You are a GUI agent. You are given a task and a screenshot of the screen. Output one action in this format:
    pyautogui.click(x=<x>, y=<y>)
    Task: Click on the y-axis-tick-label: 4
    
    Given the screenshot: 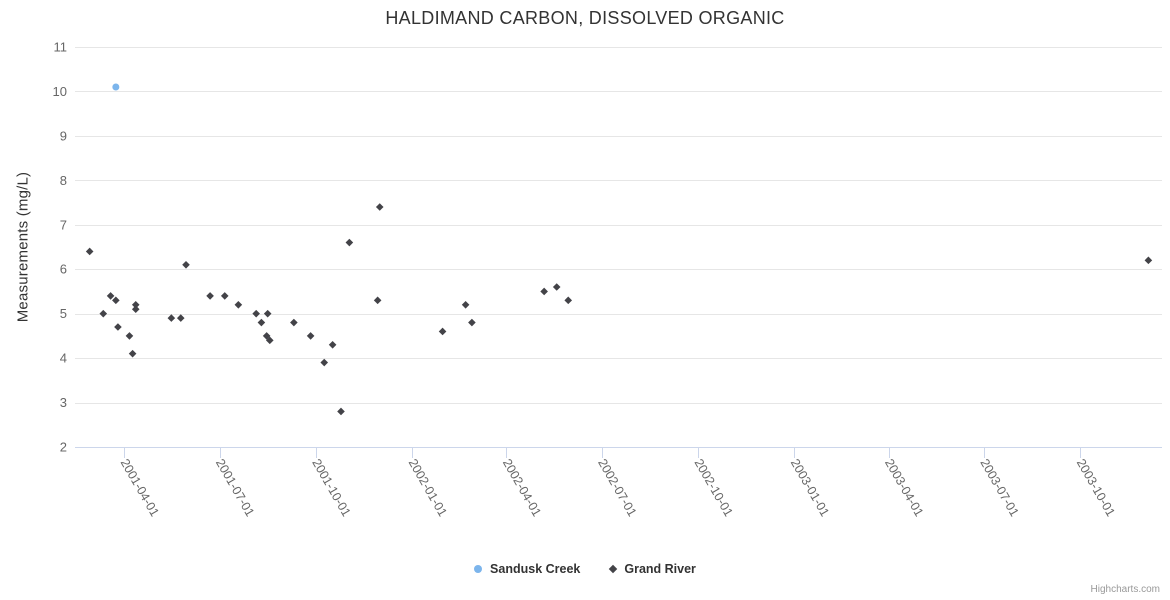 What is the action you would take?
    pyautogui.click(x=63, y=358)
    